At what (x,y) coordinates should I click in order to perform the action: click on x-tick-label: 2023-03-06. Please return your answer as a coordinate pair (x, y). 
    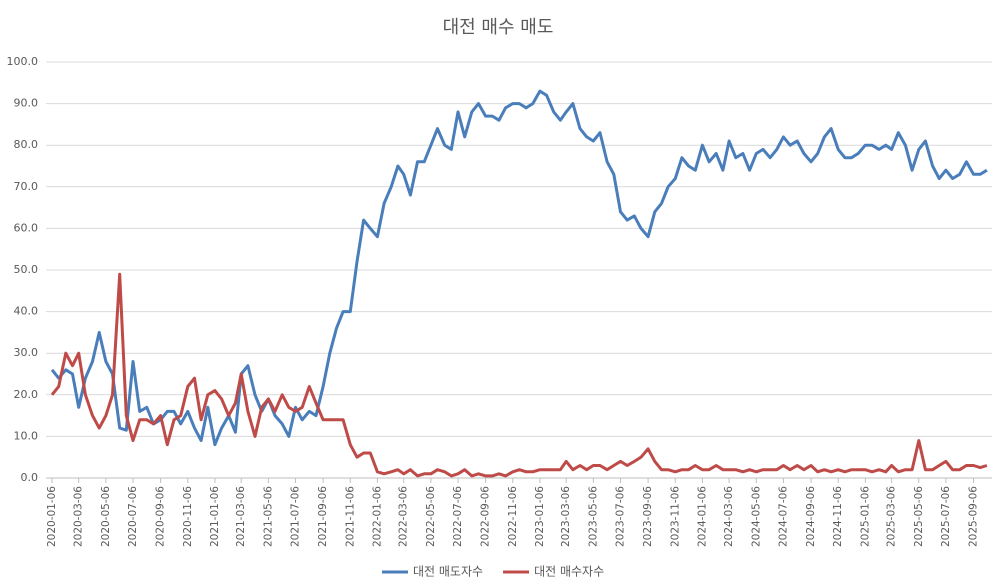
    Looking at the image, I should click on (566, 516).